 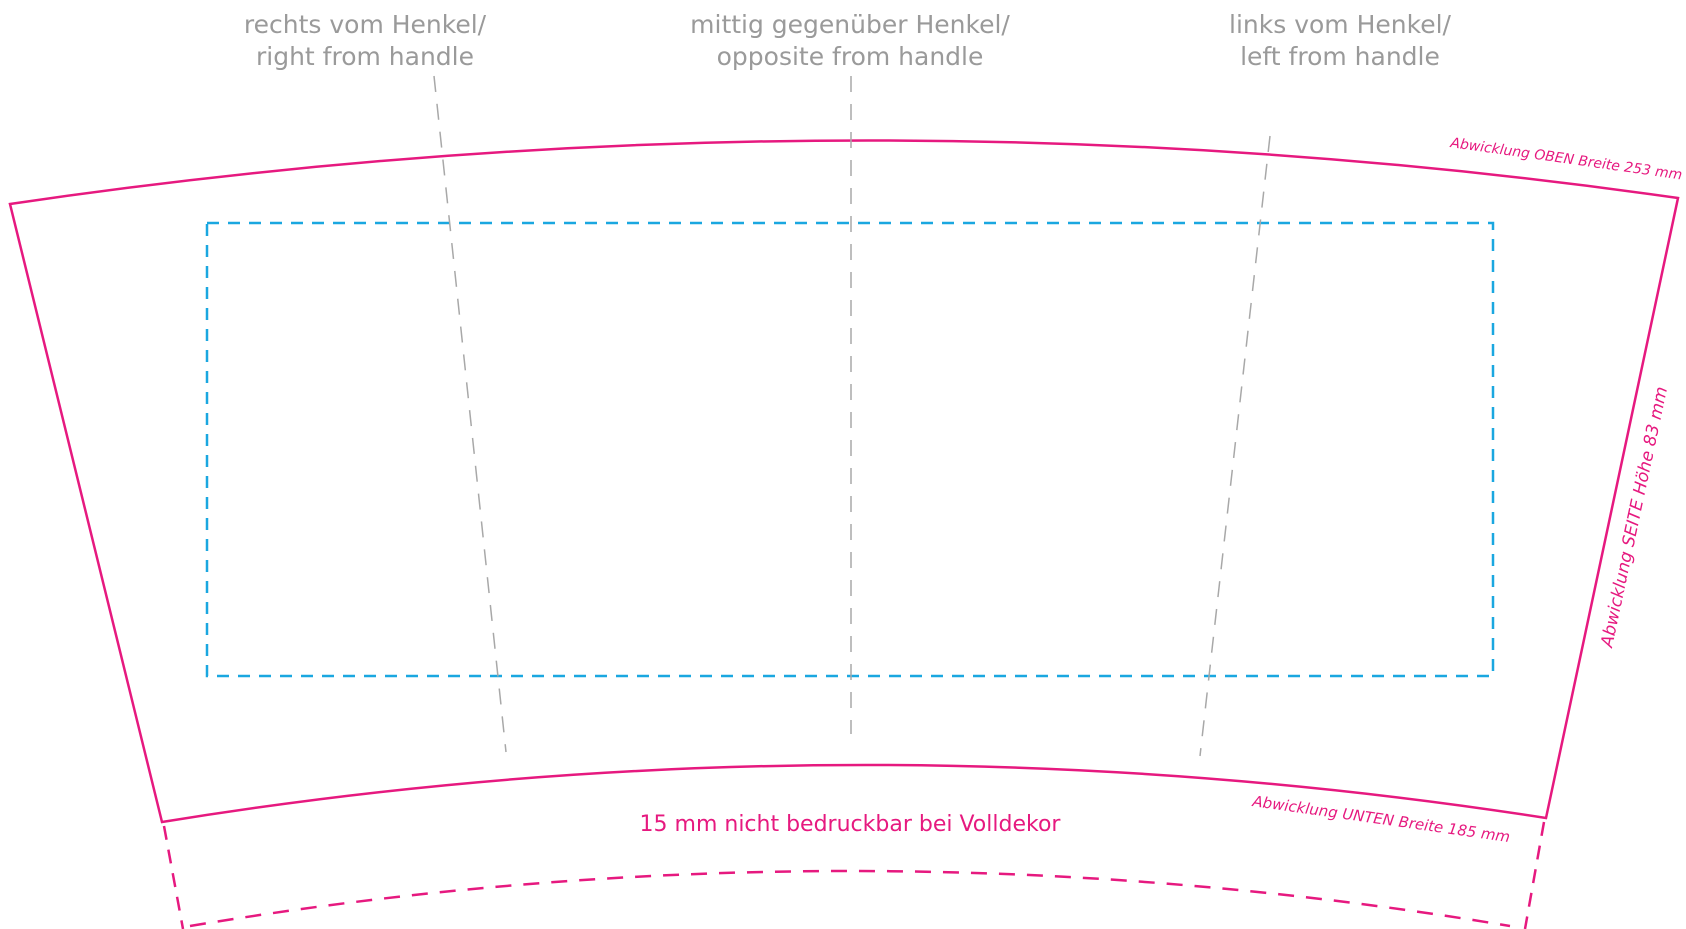 I want to click on dimension-top-label: Abwicklung OBEN Breite 253 mm, so click(x=1565, y=159).